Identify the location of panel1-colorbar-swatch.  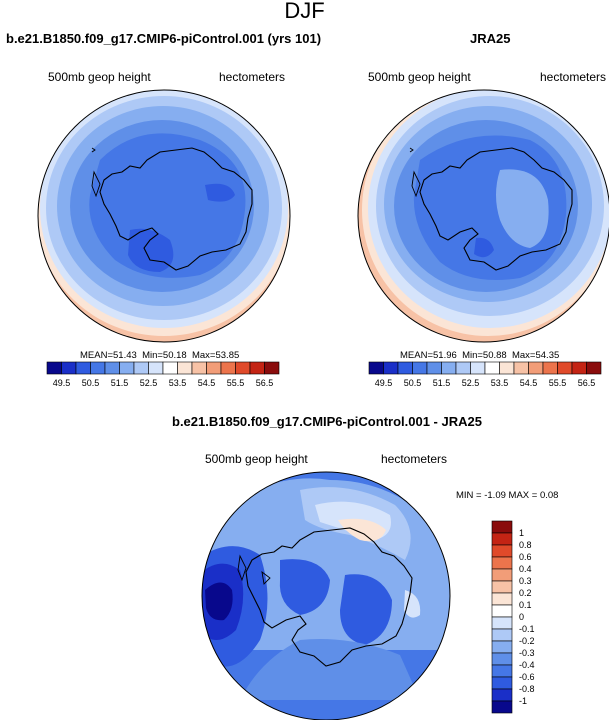
(272, 368).